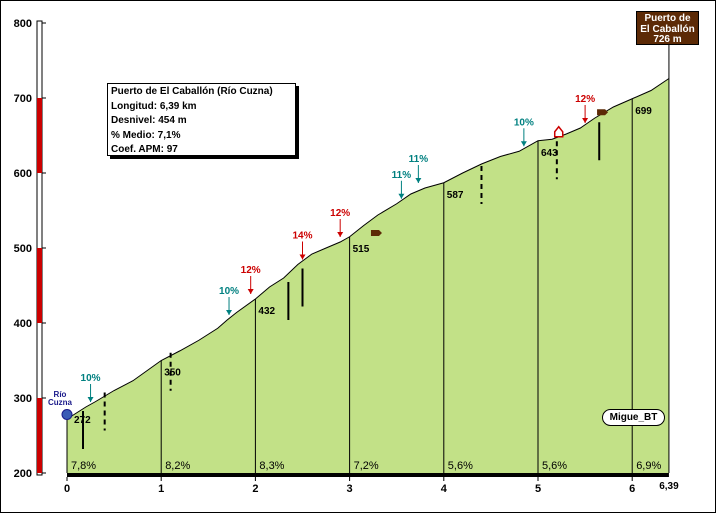 This screenshot has height=513, width=716. What do you see at coordinates (192, 91) in the screenshot?
I see `climb-title: Puerto de El Caballón (Río Cuzna)` at bounding box center [192, 91].